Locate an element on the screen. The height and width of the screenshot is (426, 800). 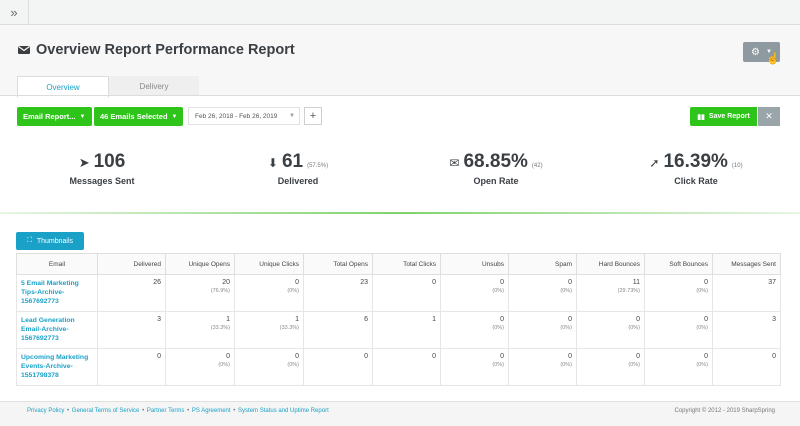
stat-label: Click Rate is located at coordinates (696, 181).